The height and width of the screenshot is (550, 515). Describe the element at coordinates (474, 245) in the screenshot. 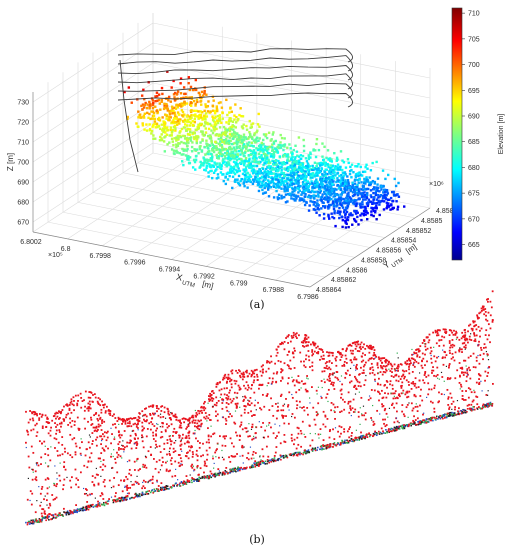

I see `colorbar-tick-label: 665` at that location.